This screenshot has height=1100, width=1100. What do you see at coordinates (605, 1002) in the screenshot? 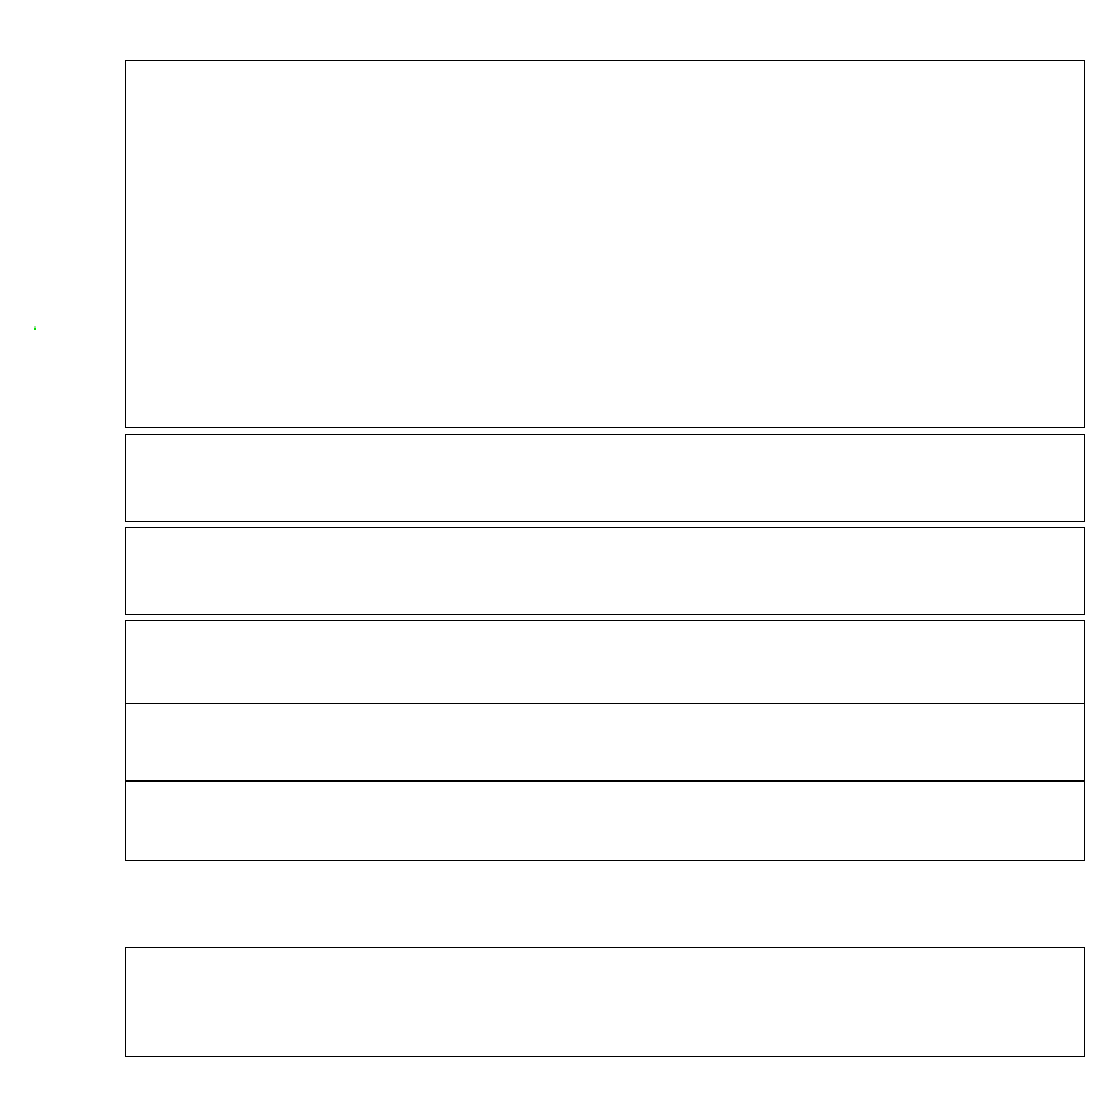
I see `panel-precipitation` at bounding box center [605, 1002].